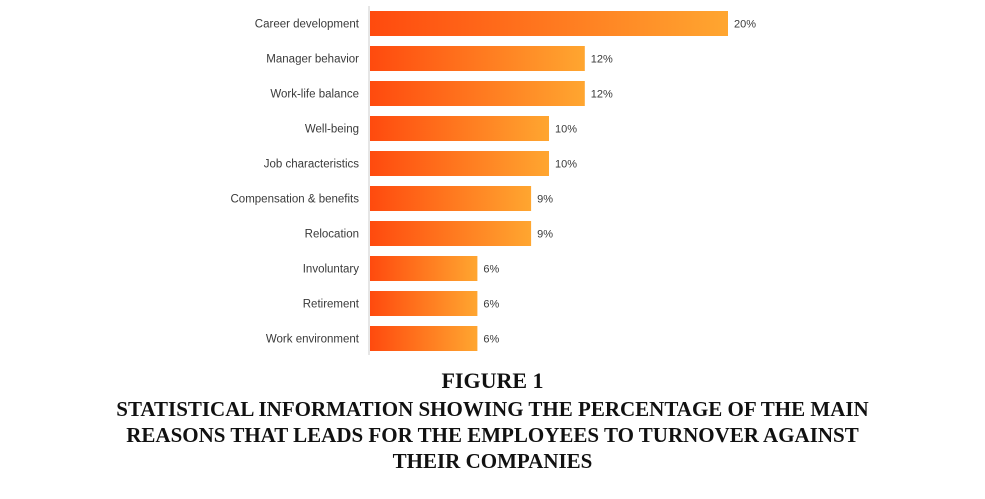 This screenshot has width=985, height=499. What do you see at coordinates (331, 270) in the screenshot?
I see `category-label: Involuntary` at bounding box center [331, 270].